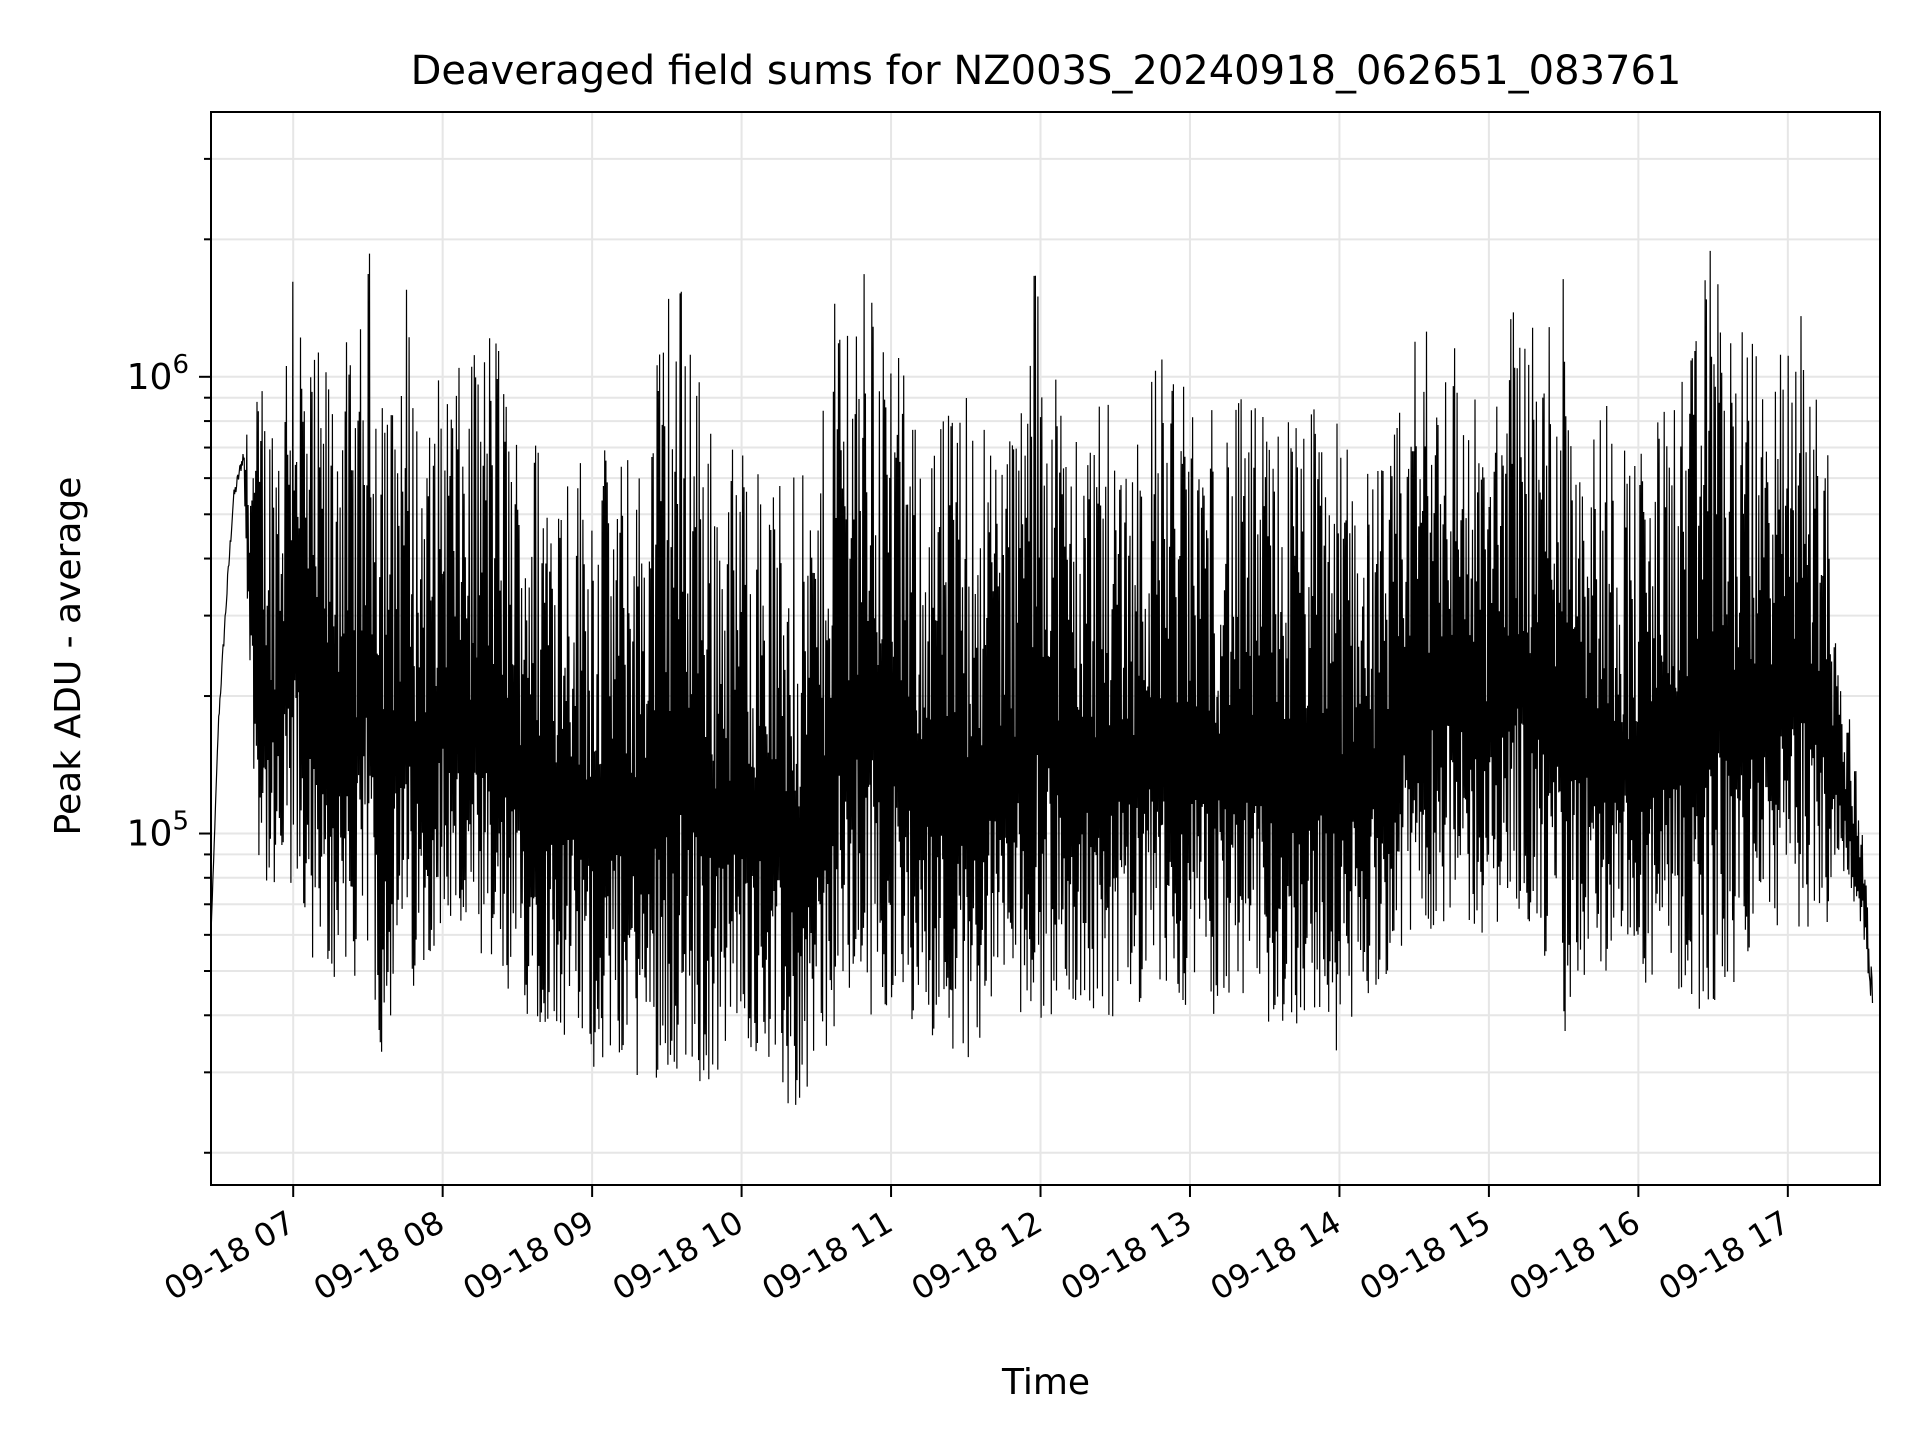 Image resolution: width=1920 pixels, height=1440 pixels. I want to click on y-tick-label: 10⁶, so click(158, 374).